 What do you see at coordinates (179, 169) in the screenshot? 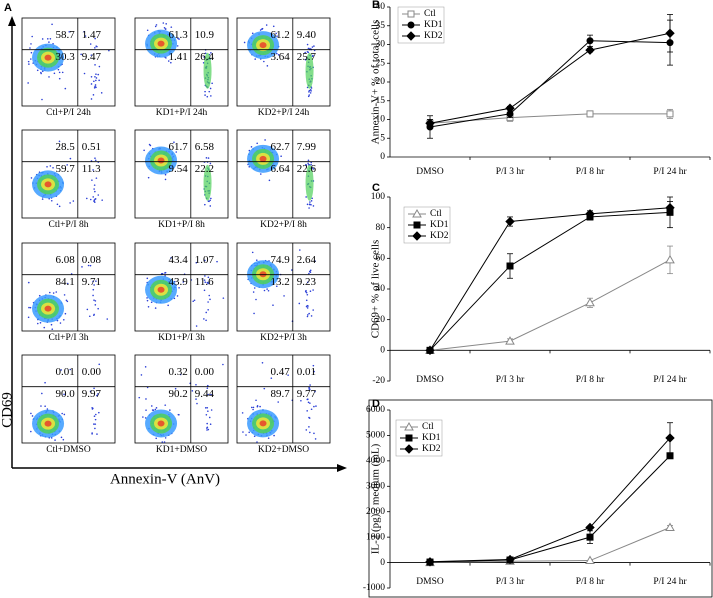
I see `quadrant-value: 9.54` at bounding box center [179, 169].